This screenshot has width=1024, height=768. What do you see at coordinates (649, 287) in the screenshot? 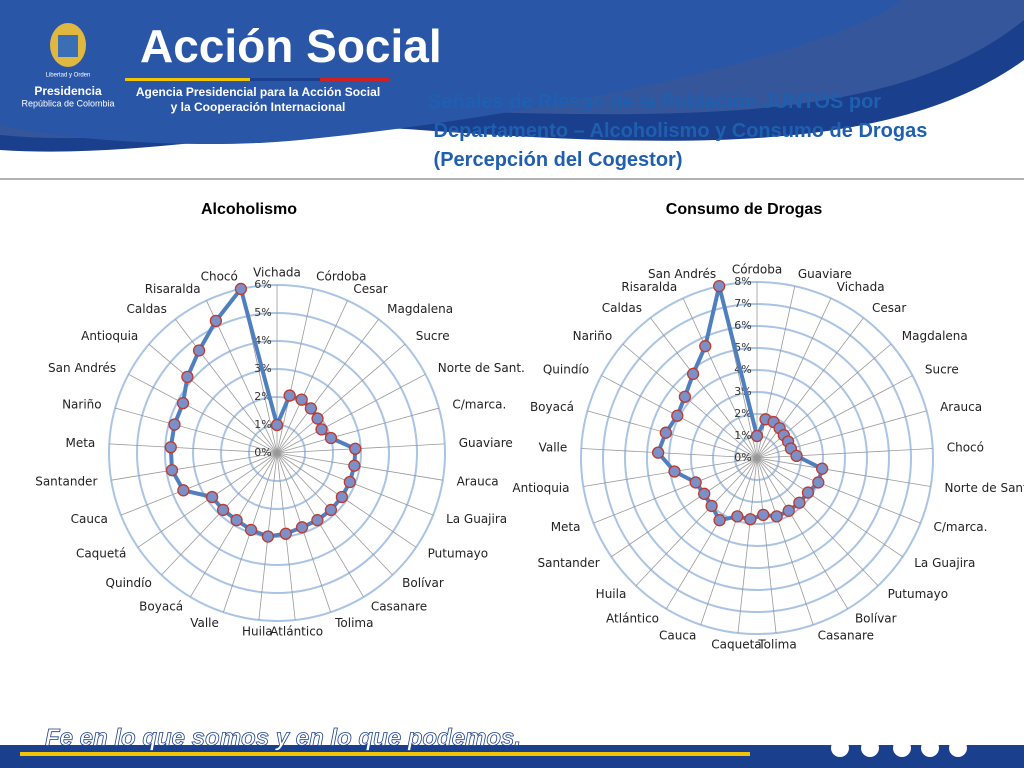
I see `category-label: Risaralda` at bounding box center [649, 287].